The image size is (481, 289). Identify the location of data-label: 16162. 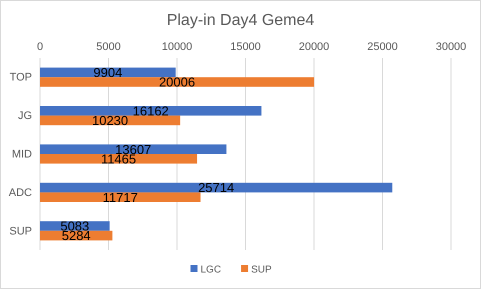
(150, 110).